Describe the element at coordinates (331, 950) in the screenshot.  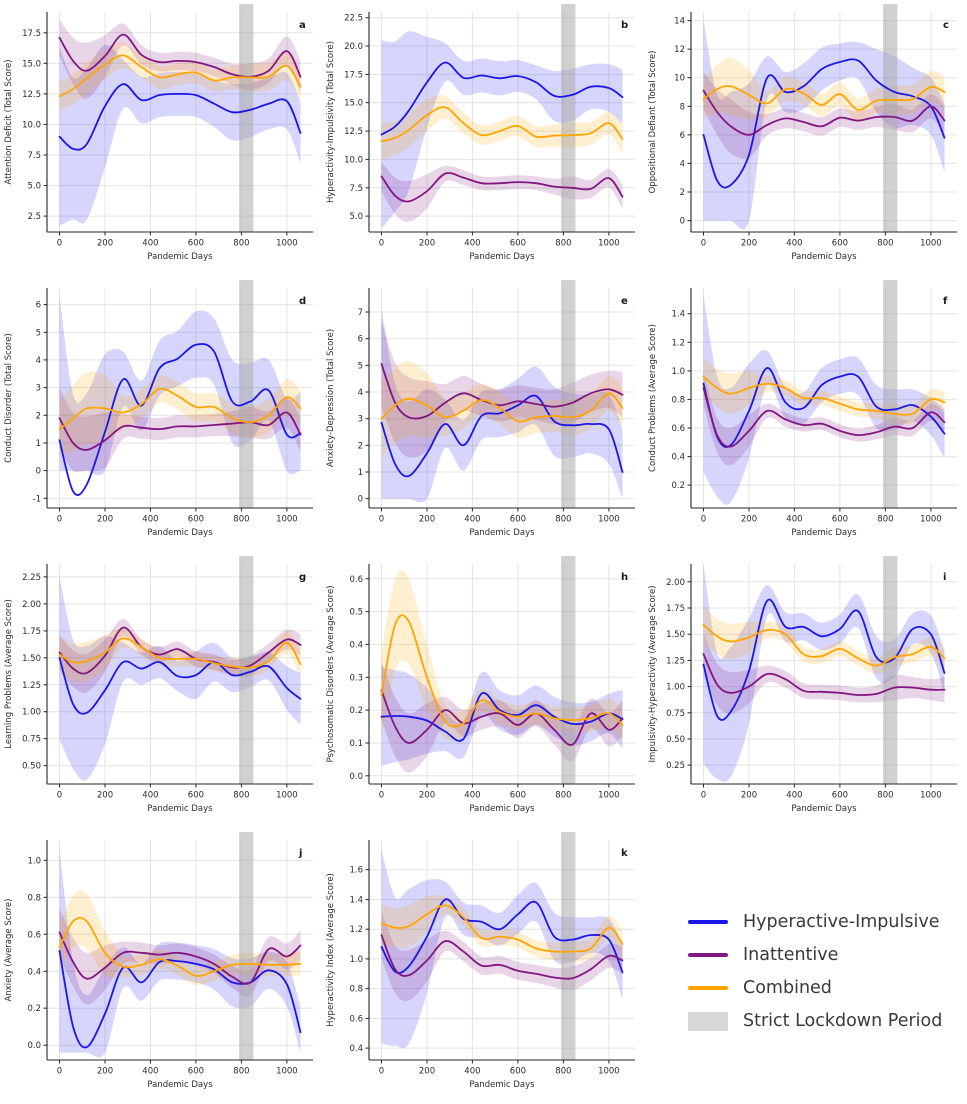
I see `svg-text:Hyperactivity Index (Average S: Hyperactivity Index (Average Score)` at that location.